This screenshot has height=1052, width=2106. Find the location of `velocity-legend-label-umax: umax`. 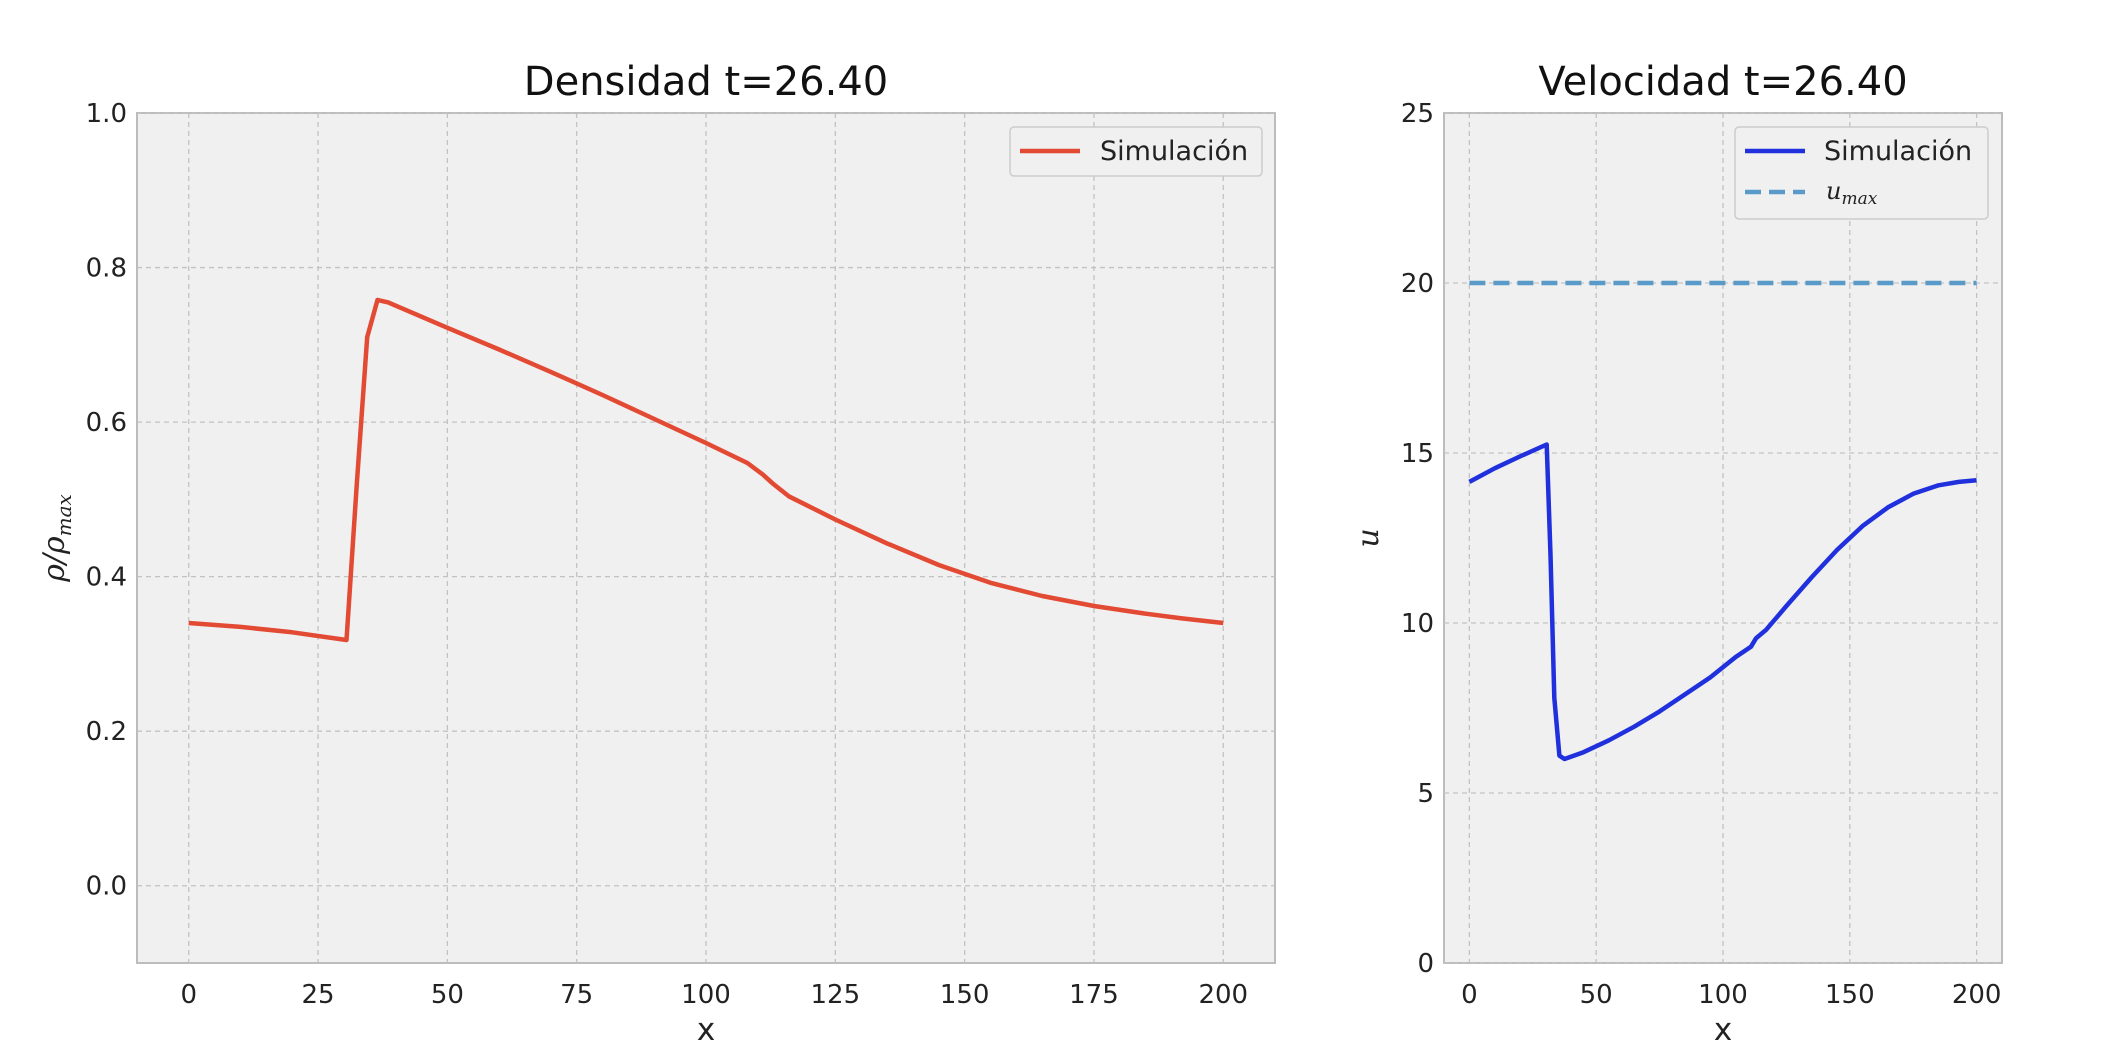

velocity-legend-label-umax: umax is located at coordinates (1852, 193).